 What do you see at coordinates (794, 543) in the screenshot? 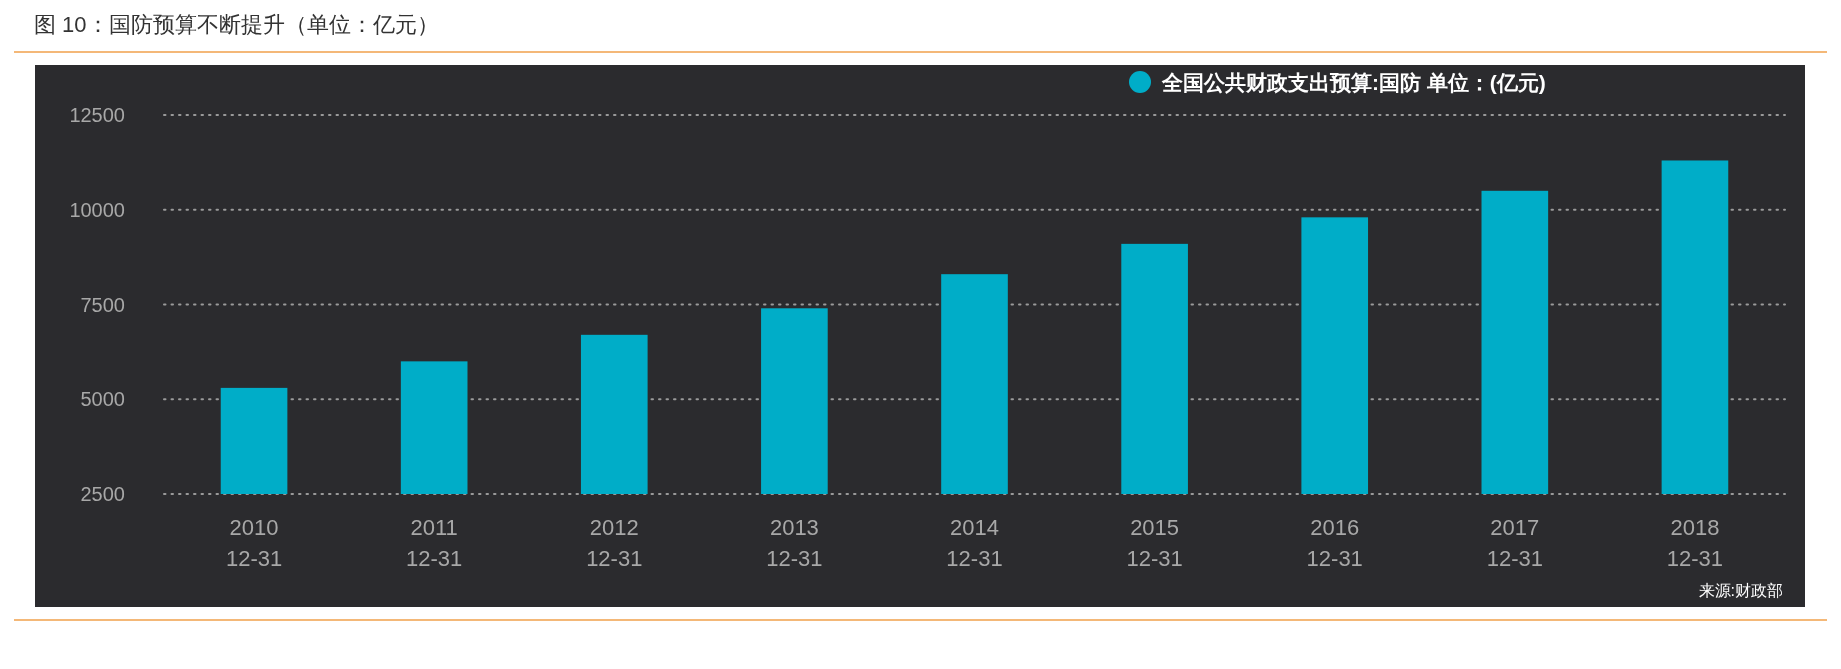
I see `x-tick-label: 2013 12-31` at bounding box center [794, 543].